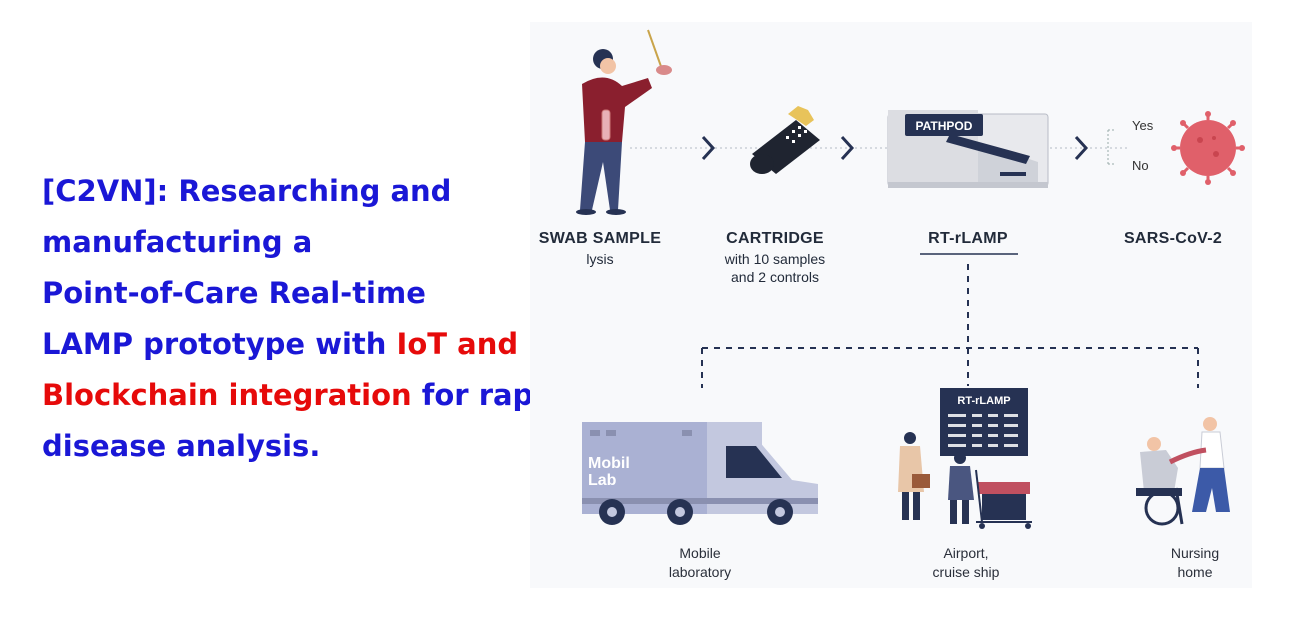 This screenshot has width=1302, height=641. What do you see at coordinates (944, 126) in the screenshot?
I see `device-brand-label: PATHPOD` at bounding box center [944, 126].